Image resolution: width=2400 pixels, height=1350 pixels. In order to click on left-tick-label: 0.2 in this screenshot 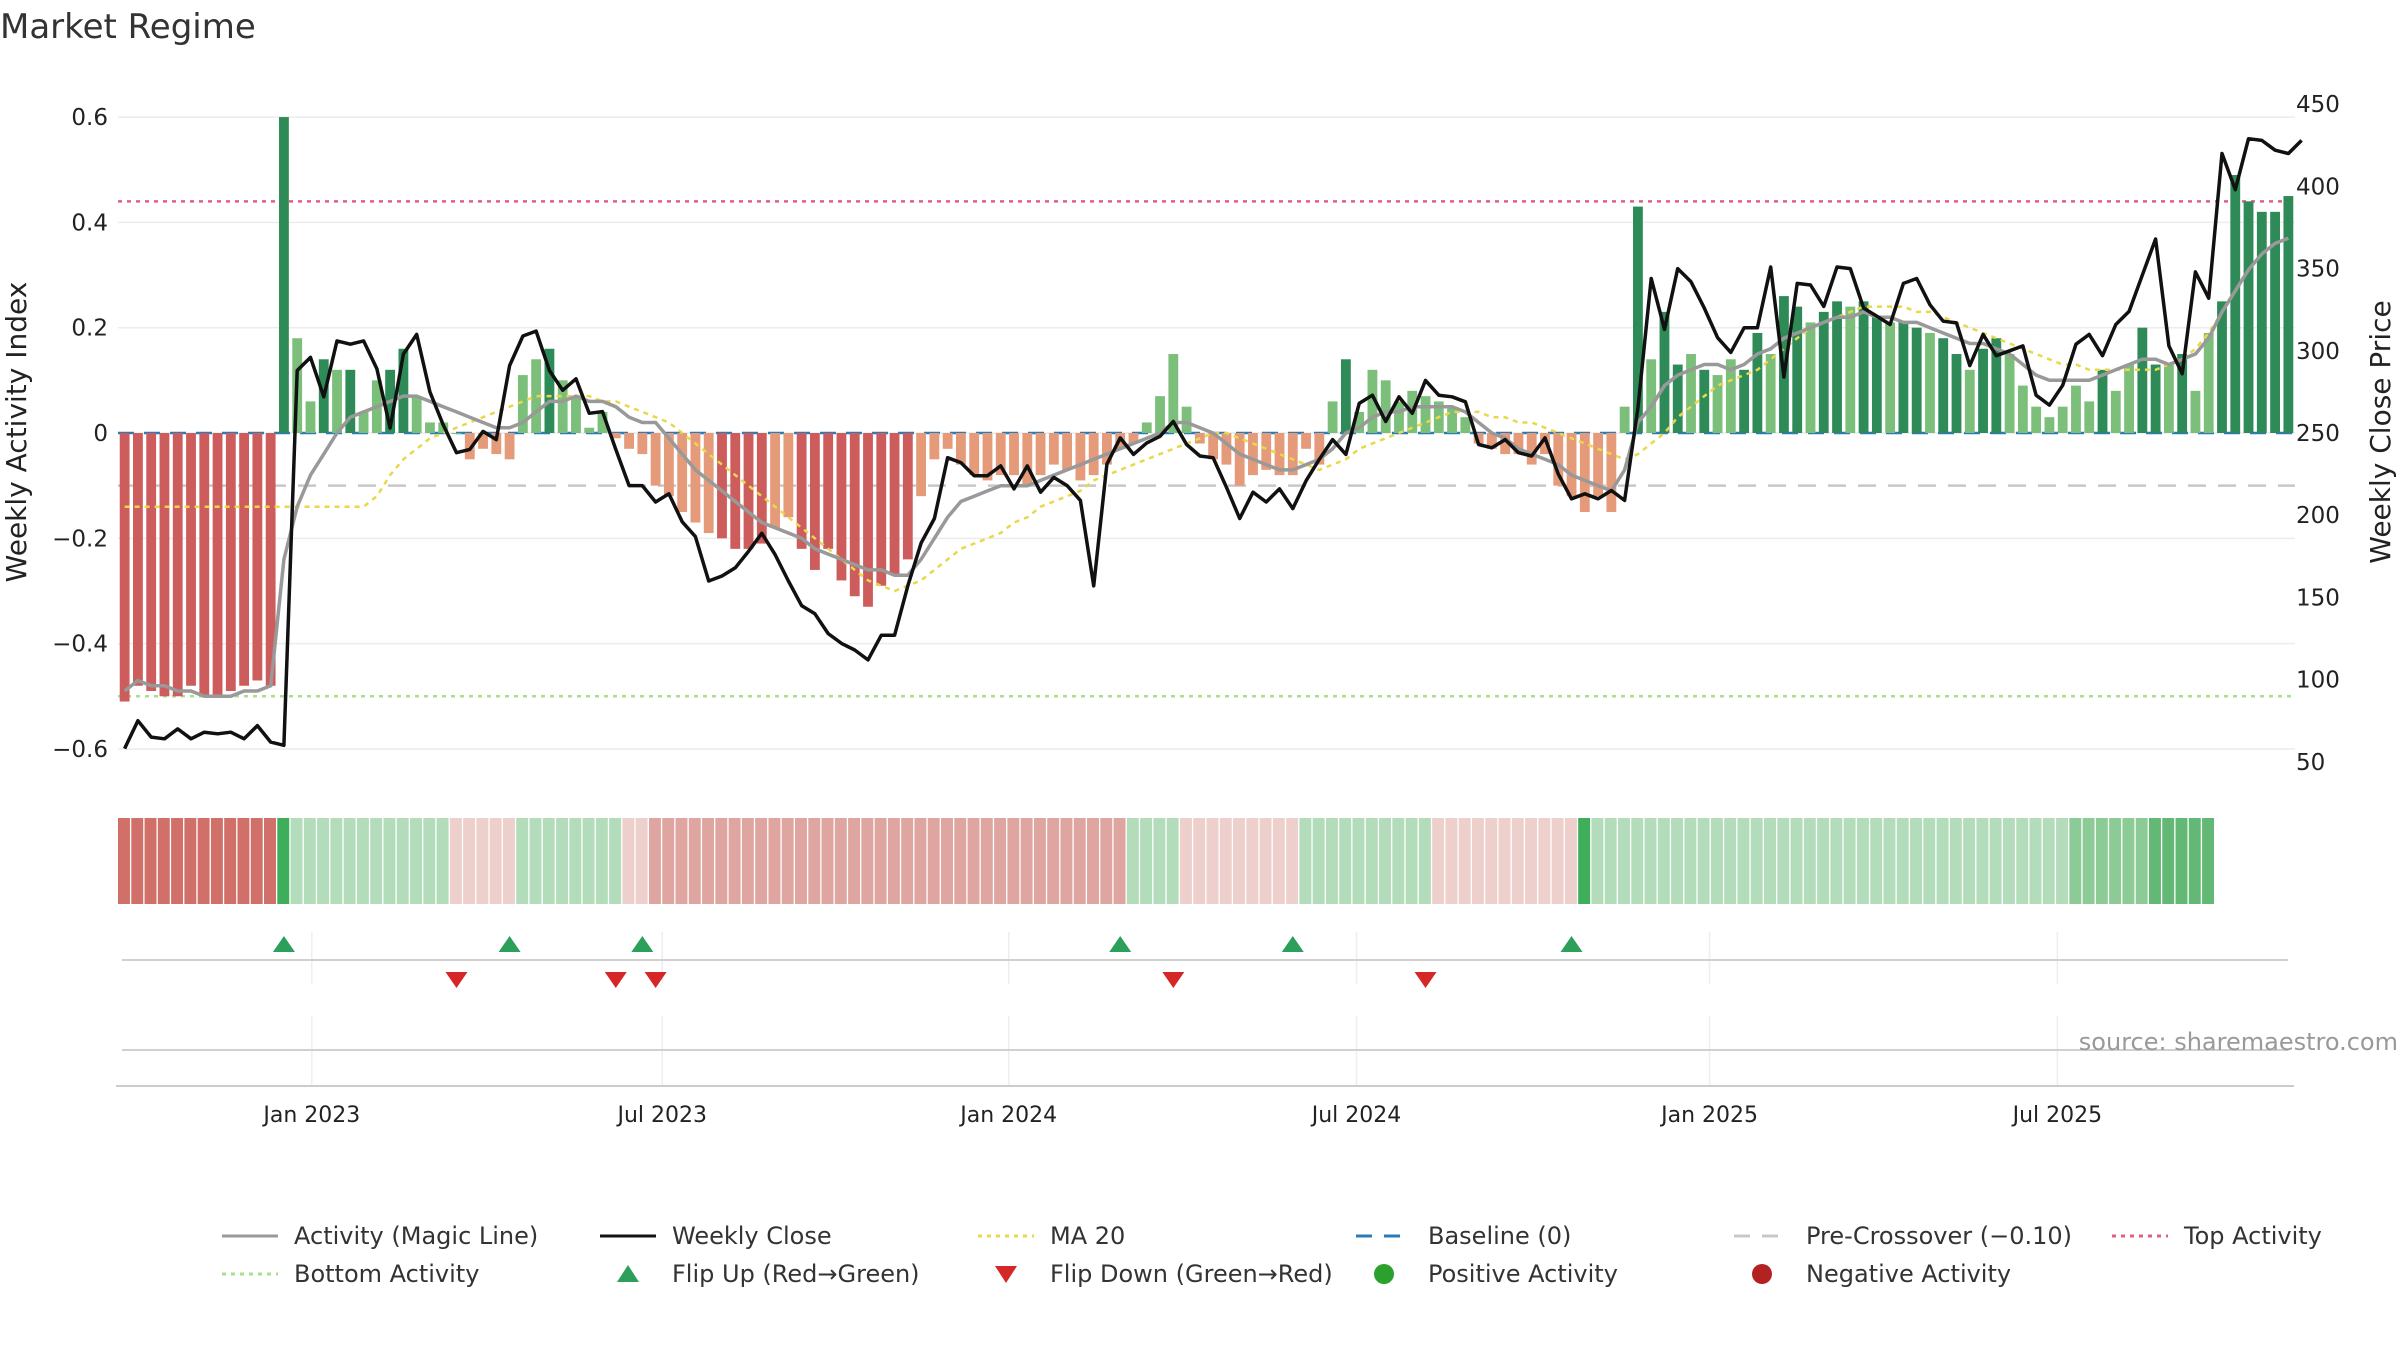, I will do `click(89, 329)`.